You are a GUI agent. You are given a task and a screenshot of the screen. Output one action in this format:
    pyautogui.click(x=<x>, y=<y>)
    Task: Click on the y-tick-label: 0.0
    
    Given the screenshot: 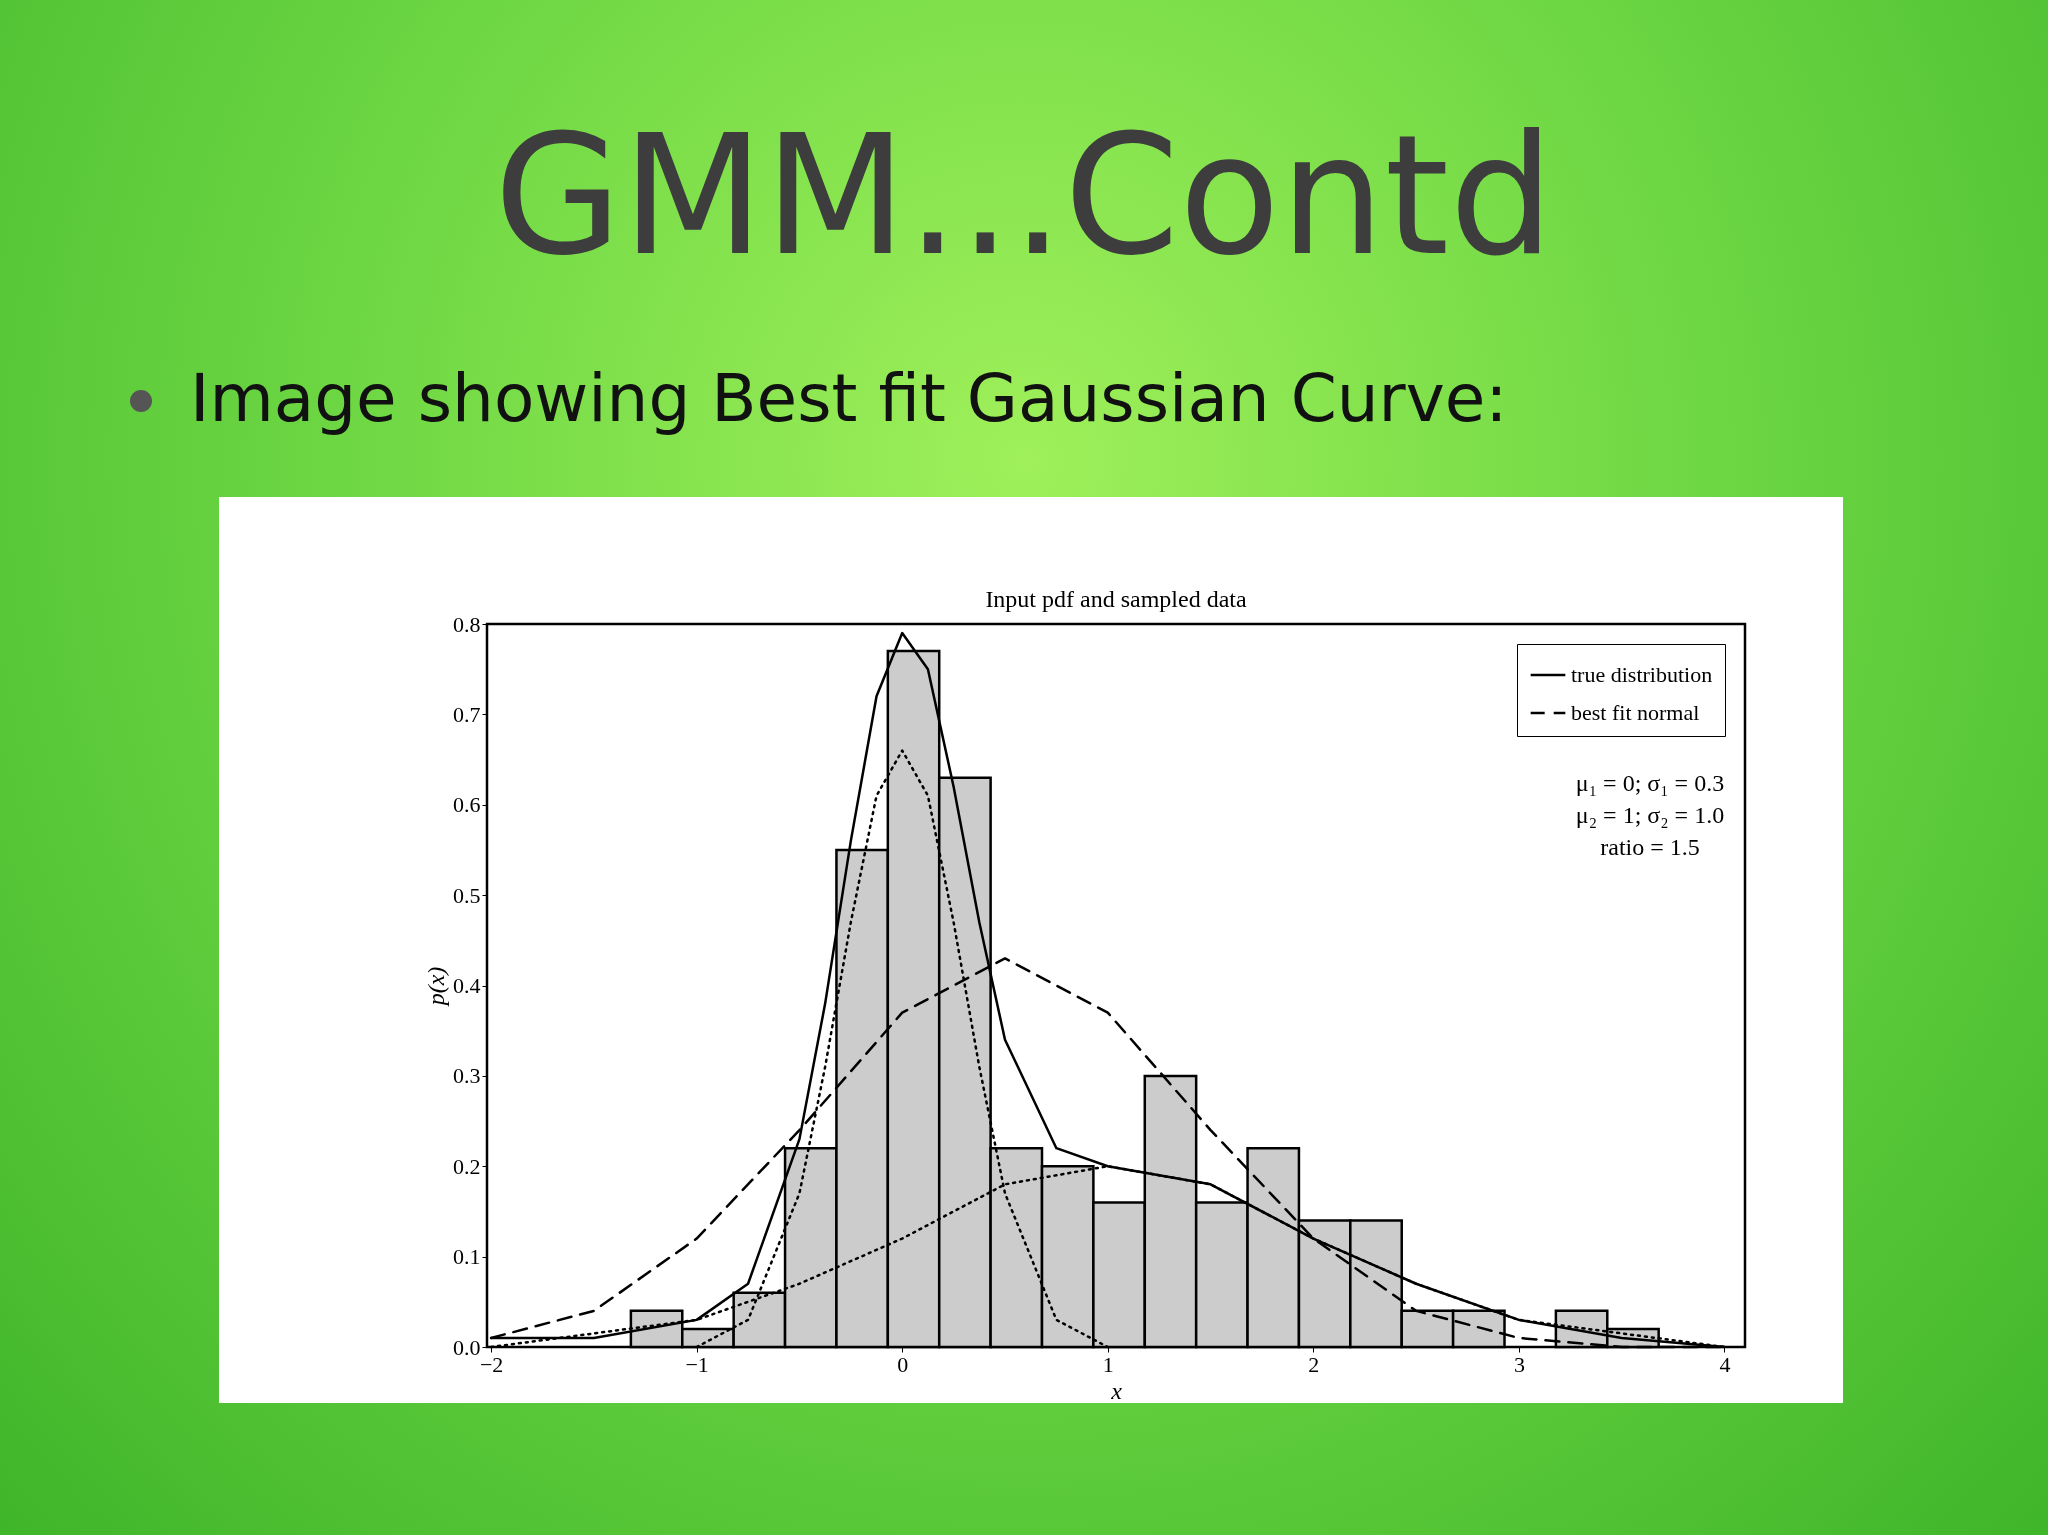 What is the action you would take?
    pyautogui.click(x=467, y=1347)
    